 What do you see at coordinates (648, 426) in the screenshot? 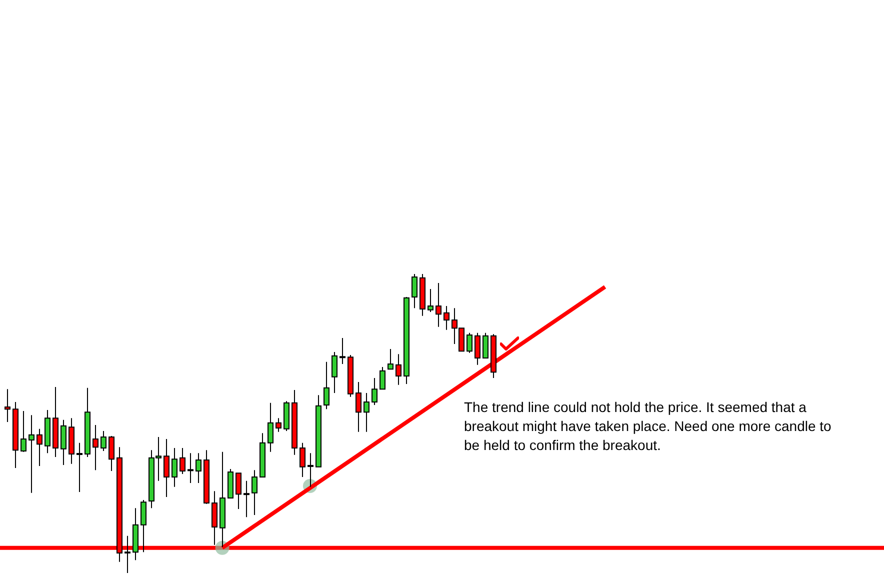
I see `annotation: The trend line could not hold the price. It seemed that a breakout might have taken place. Need one more candle to be held to confirm the breakout.` at bounding box center [648, 426].